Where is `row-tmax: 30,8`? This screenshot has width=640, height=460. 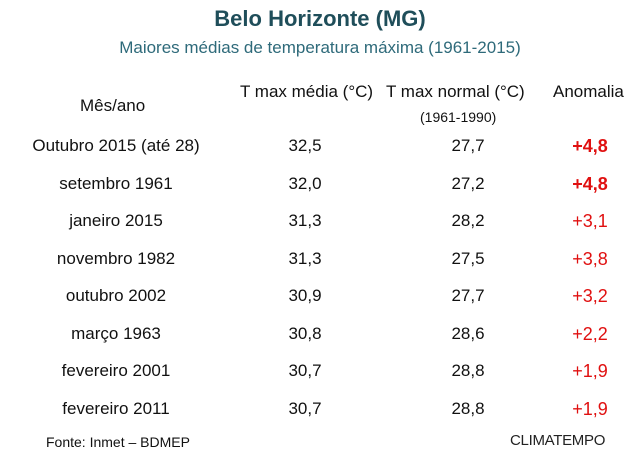
row-tmax: 30,8 is located at coordinates (305, 333).